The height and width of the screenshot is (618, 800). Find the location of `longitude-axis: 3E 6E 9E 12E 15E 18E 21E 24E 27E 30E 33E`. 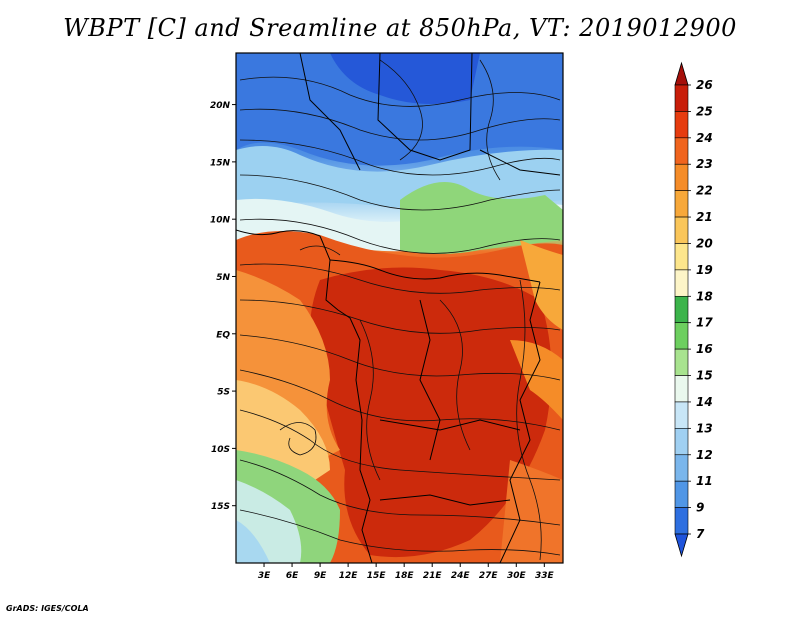

longitude-axis: 3E 6E 9E 12E 15E 18E 21E 24E 27E 30E 33E is located at coordinates (406, 572).